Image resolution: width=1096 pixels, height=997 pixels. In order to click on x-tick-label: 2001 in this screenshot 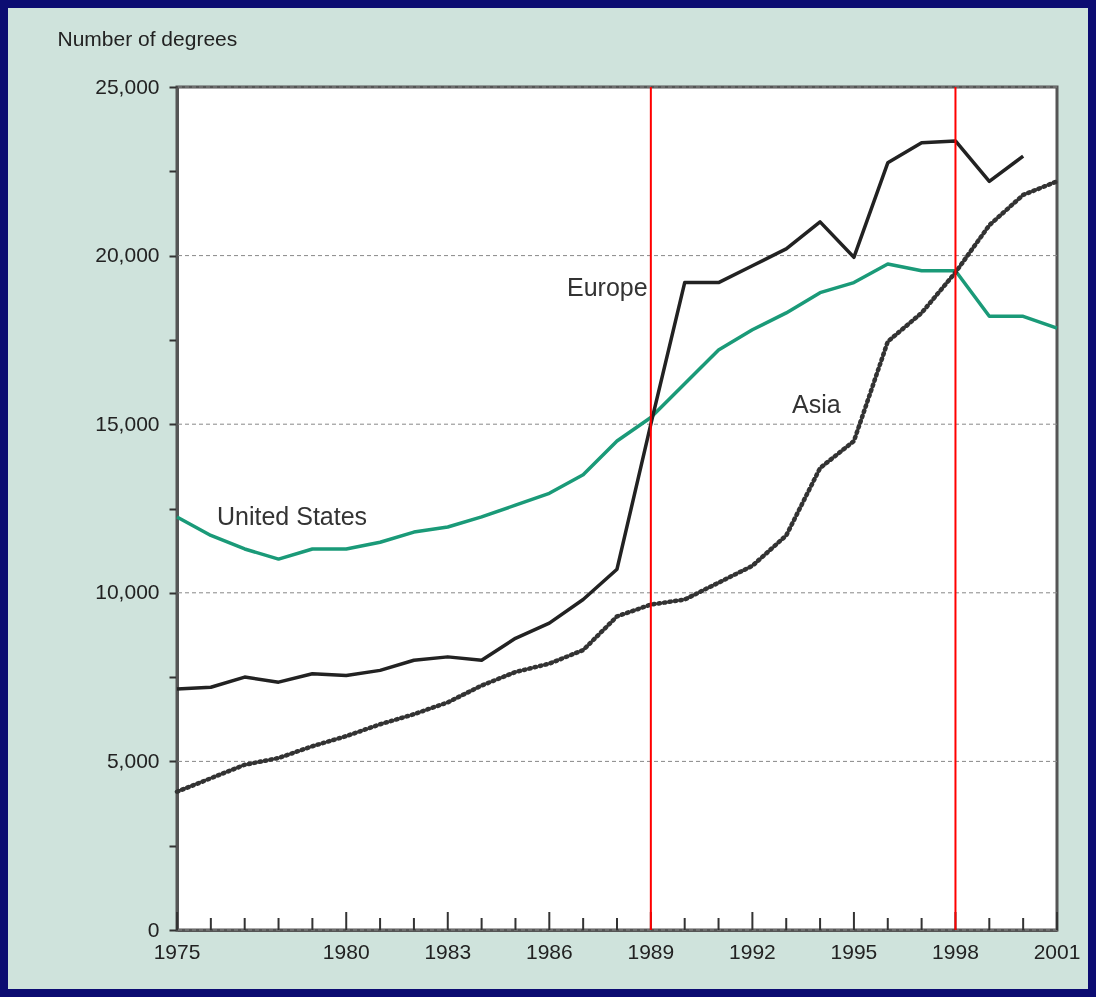, I will do `click(1057, 951)`.